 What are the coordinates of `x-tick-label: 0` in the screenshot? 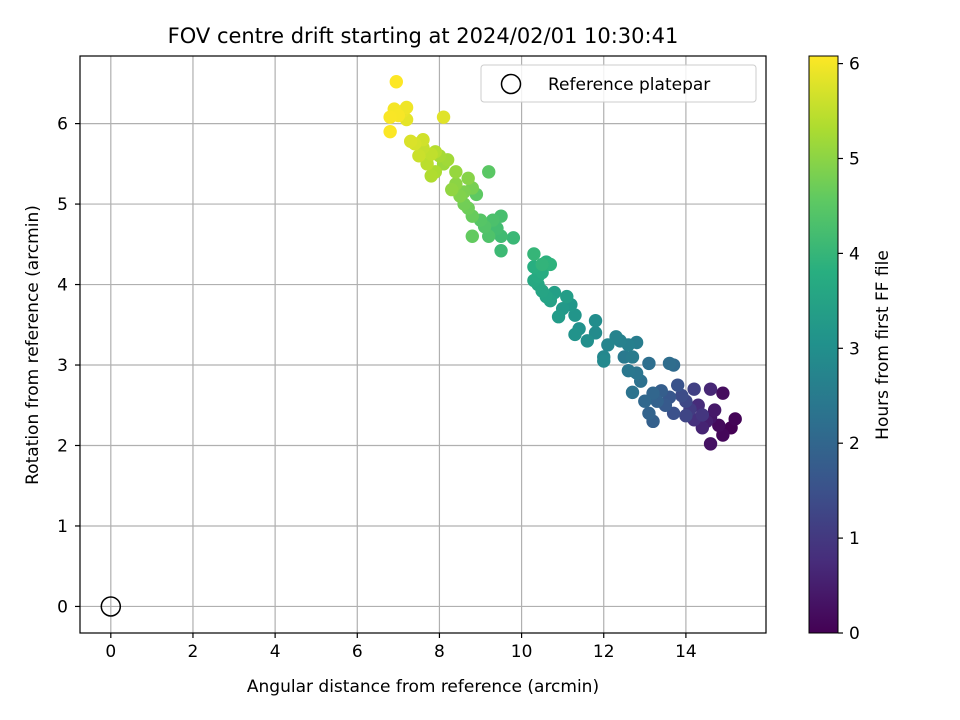 It's located at (110, 652).